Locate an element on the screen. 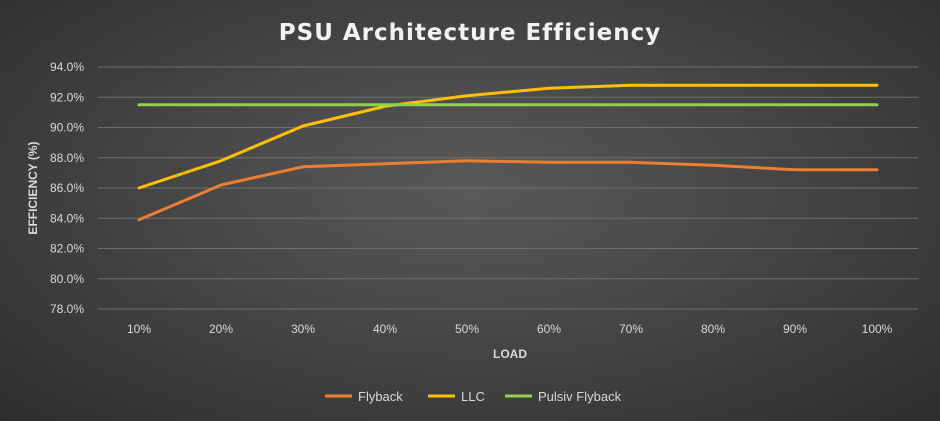 The height and width of the screenshot is (421, 940). y-axis-title: EFFICIENCY (%) is located at coordinates (33, 187).